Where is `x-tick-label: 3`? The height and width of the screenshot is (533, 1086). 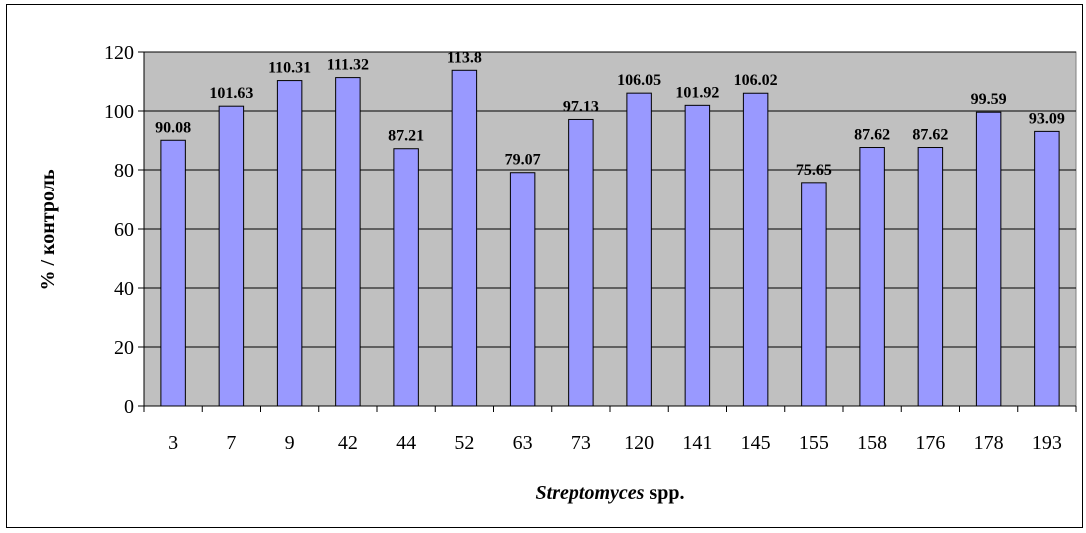 x-tick-label: 3 is located at coordinates (173, 443).